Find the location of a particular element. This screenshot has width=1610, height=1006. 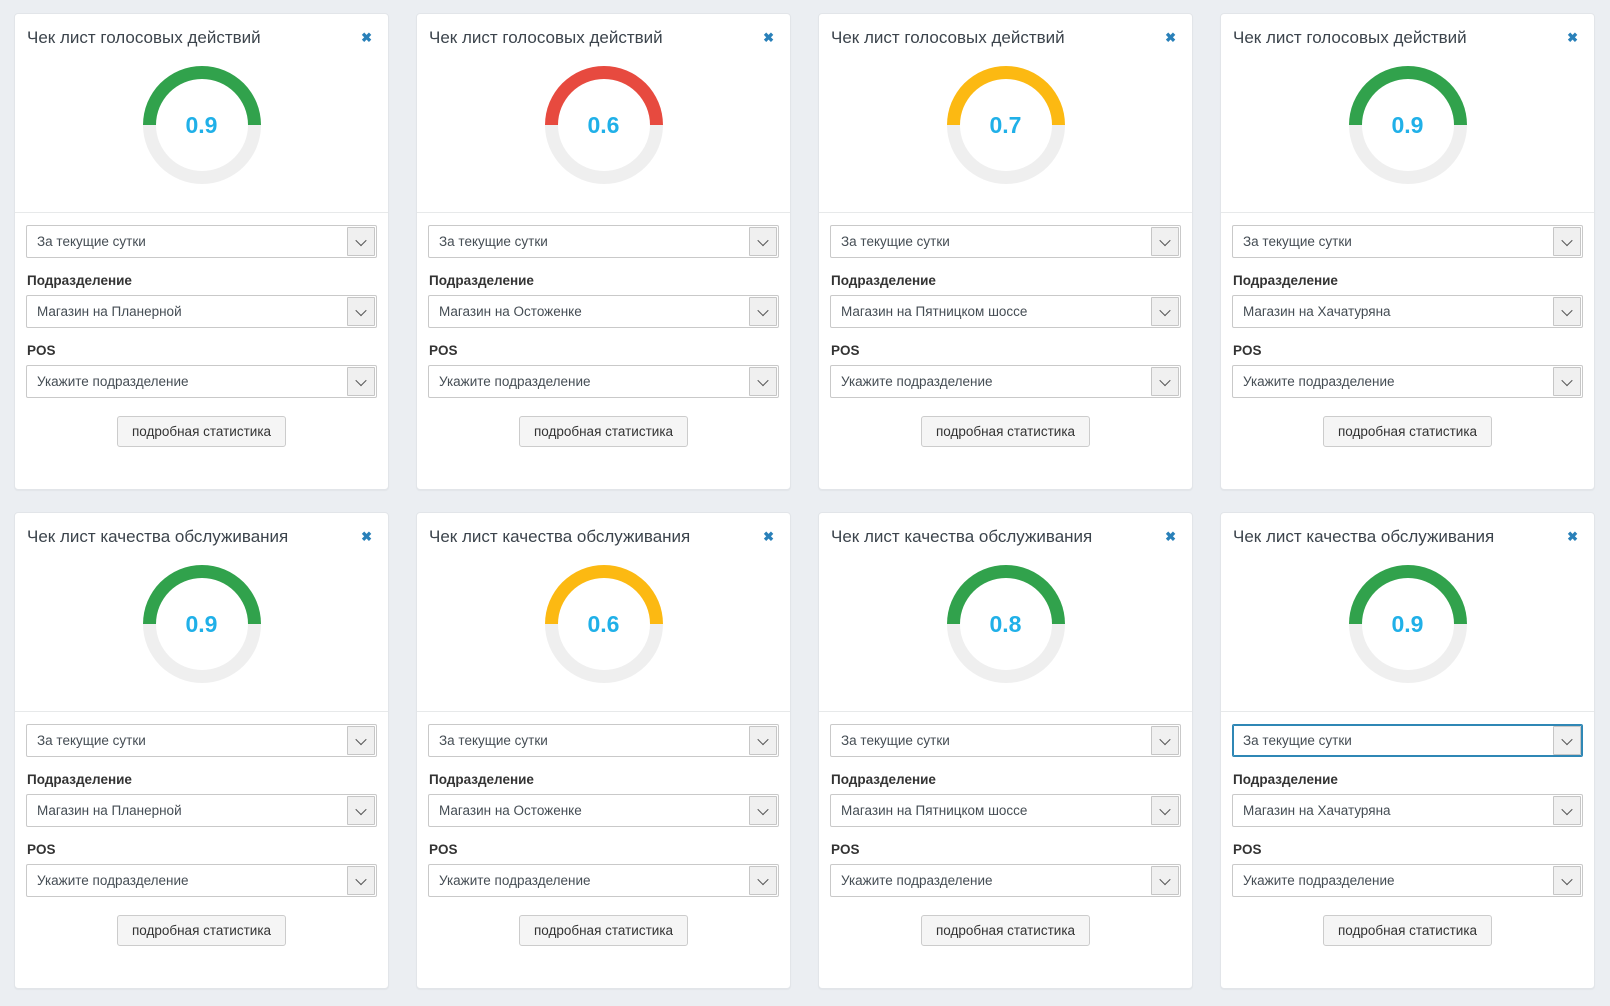

gauge-section: 0.7 is located at coordinates (1005, 131).